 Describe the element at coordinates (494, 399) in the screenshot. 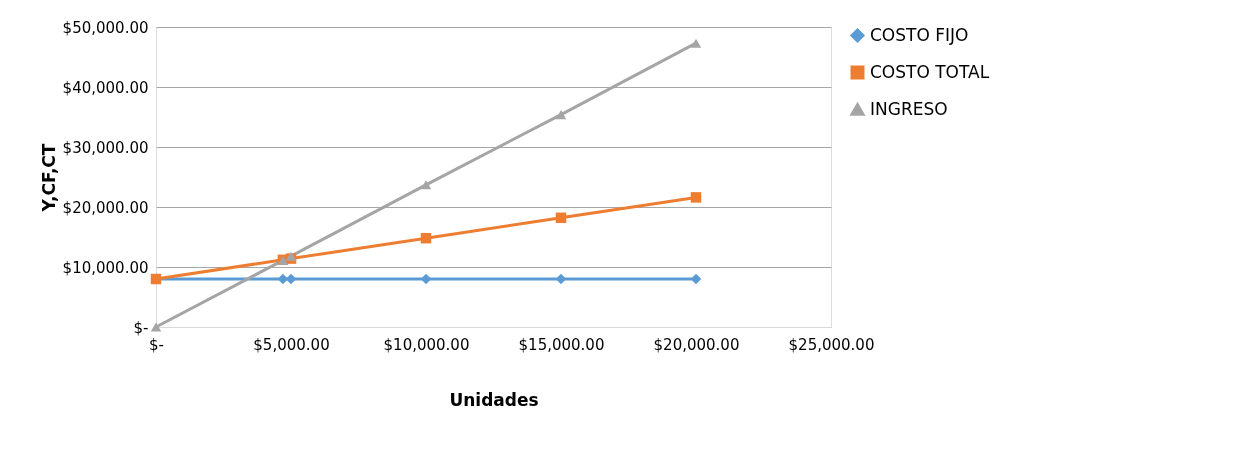

I see `x-axis-title: Unidades` at that location.